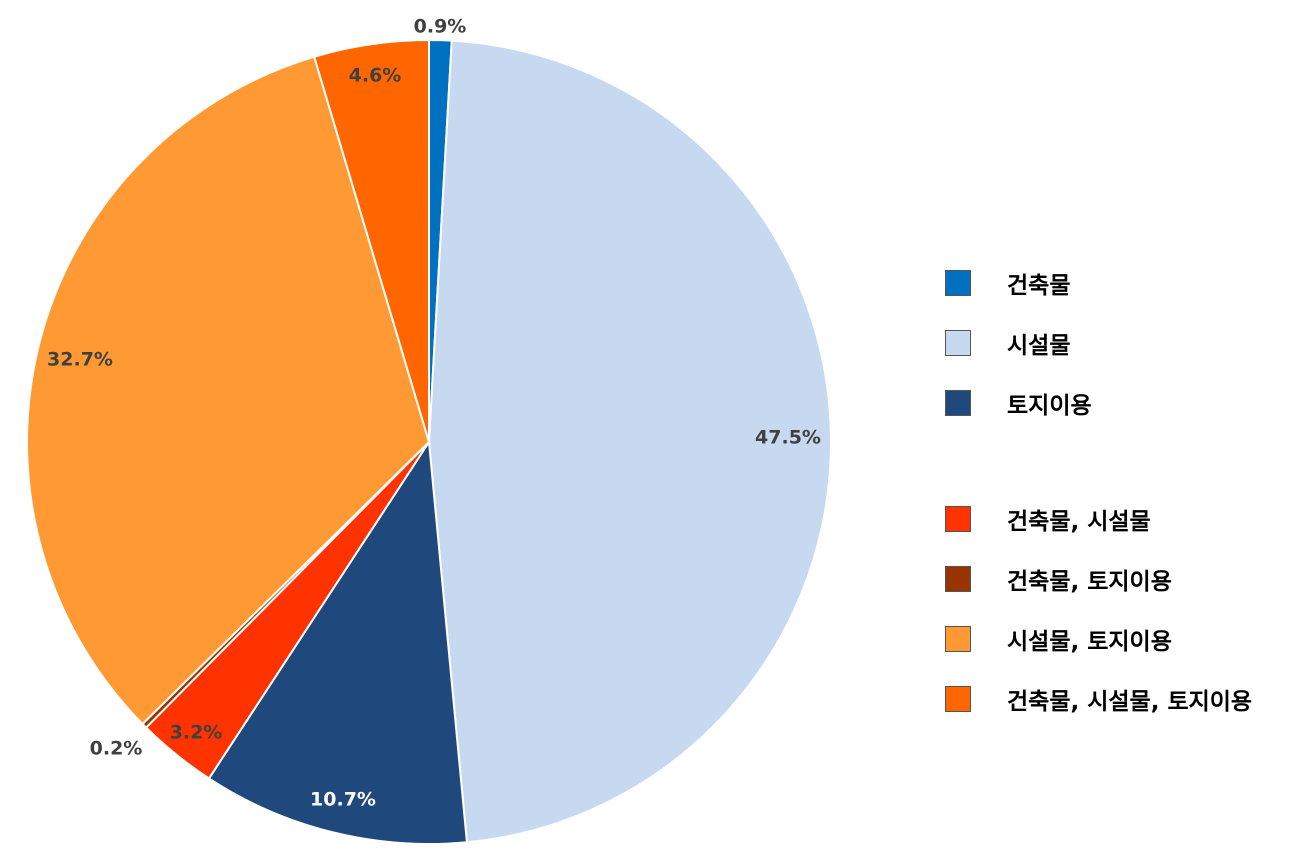 This screenshot has height=863, width=1305. What do you see at coordinates (1089, 582) in the screenshot?
I see `legend-label: 건축물, 토지이용` at bounding box center [1089, 582].